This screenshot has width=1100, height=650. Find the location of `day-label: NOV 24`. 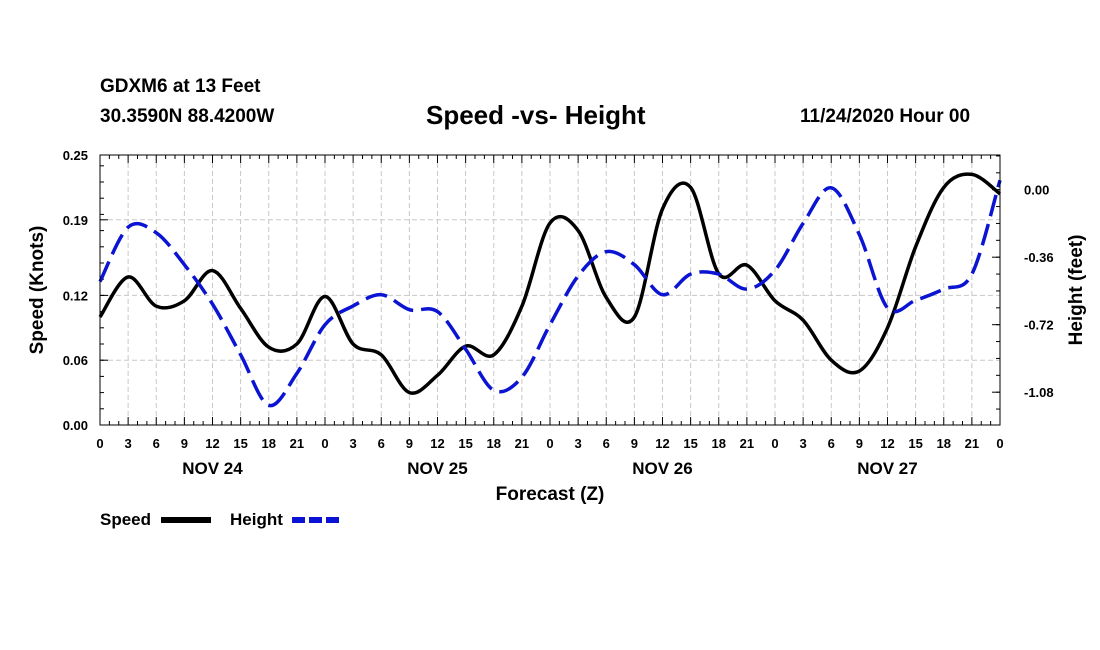

day-label: NOV 24 is located at coordinates (212, 468).